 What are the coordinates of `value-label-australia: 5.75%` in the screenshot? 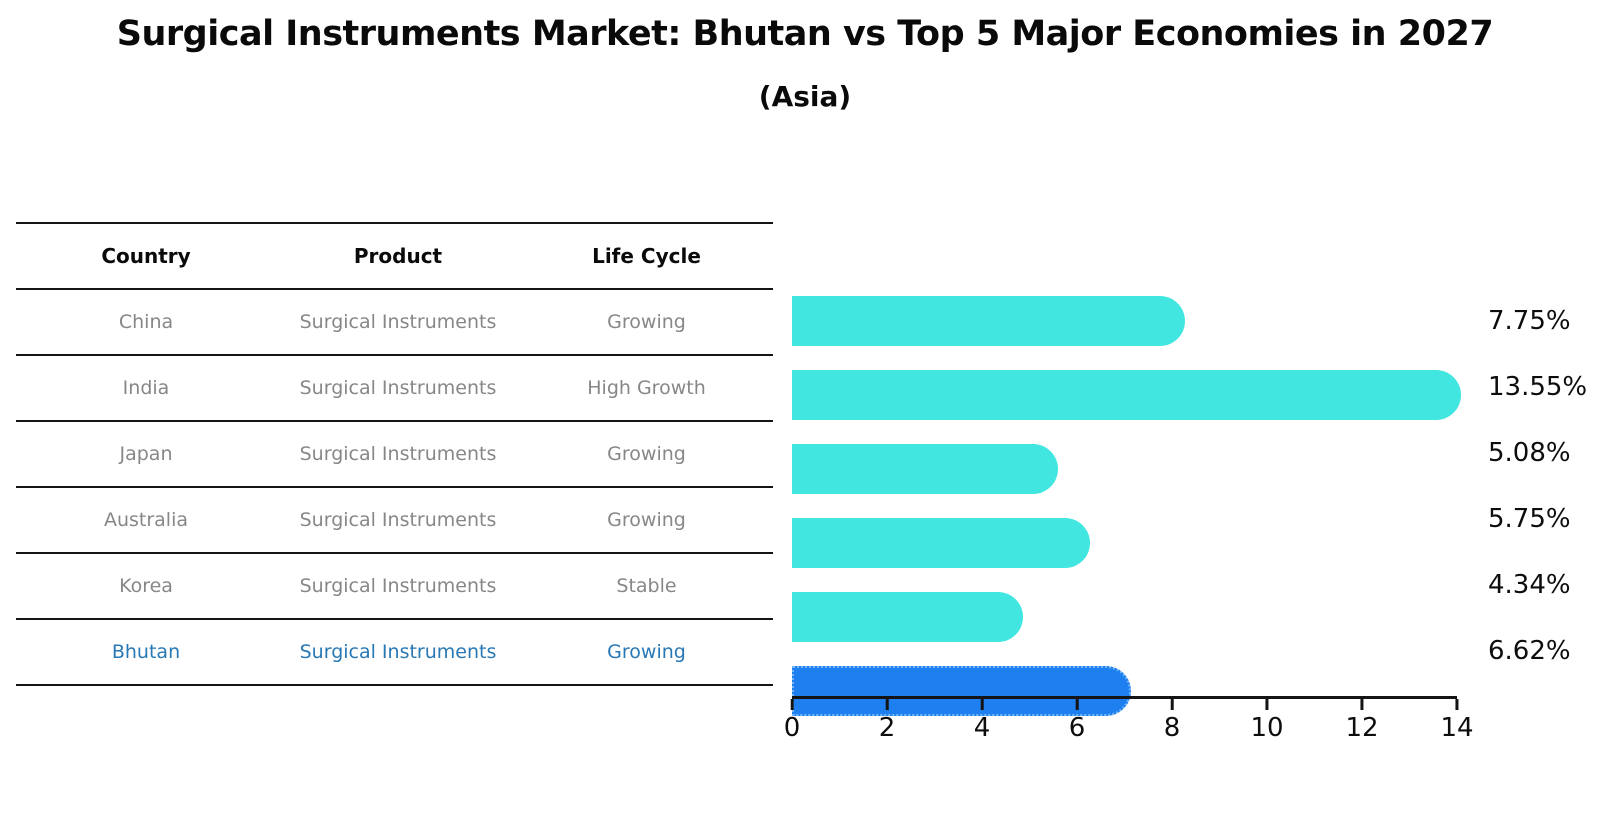 It's located at (1529, 519).